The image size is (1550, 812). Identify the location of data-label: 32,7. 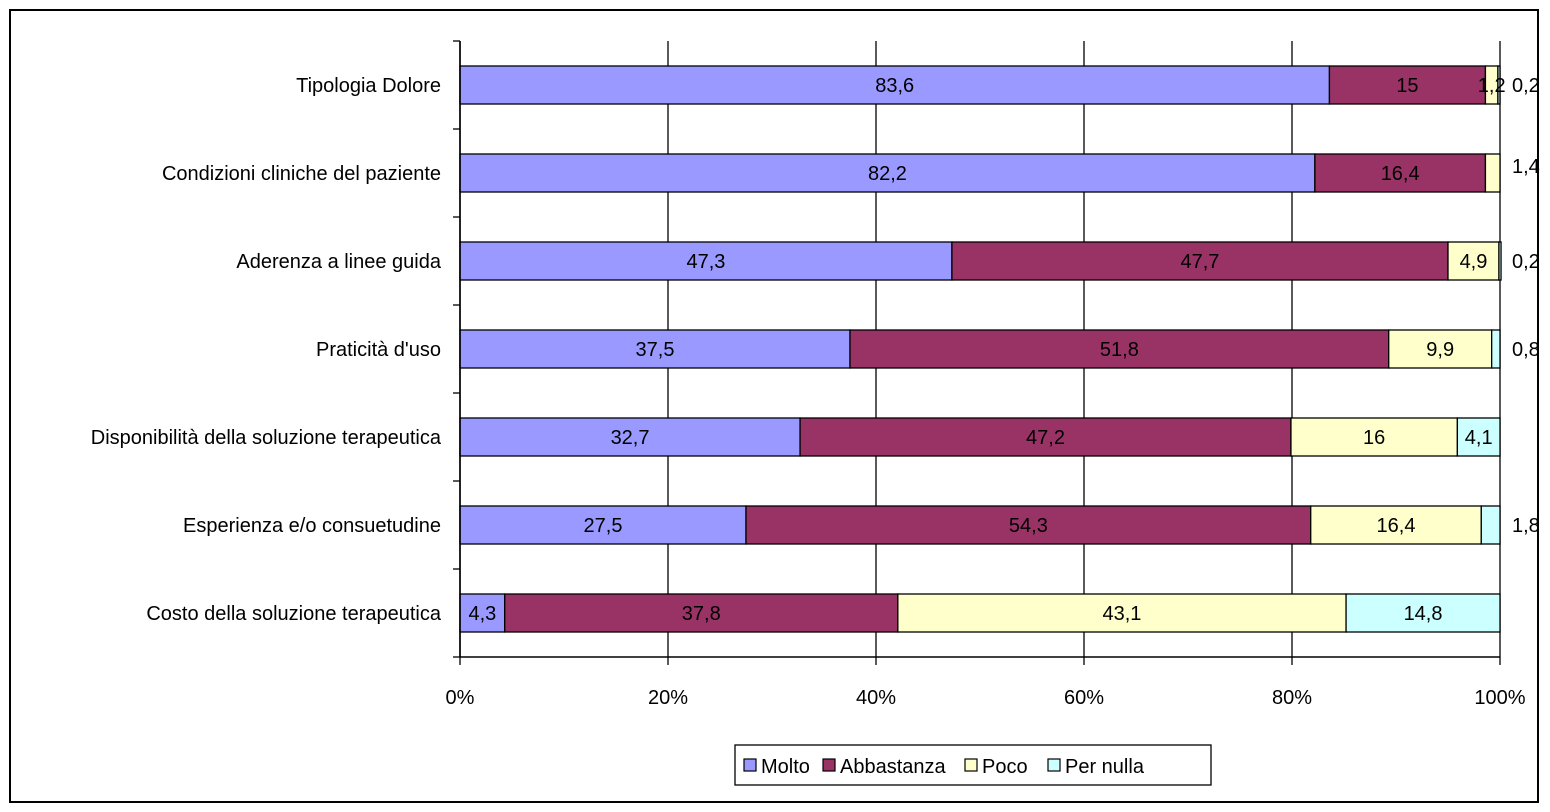
(630, 438).